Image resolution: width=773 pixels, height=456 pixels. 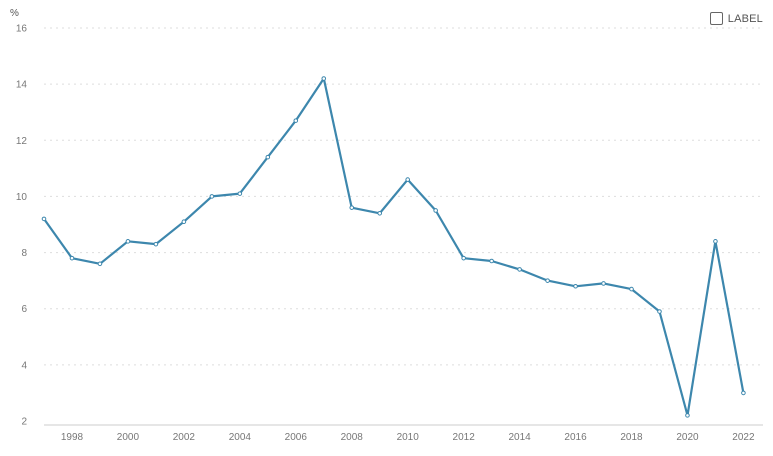 I want to click on y-tick-label-8: 8, so click(x=24, y=253).